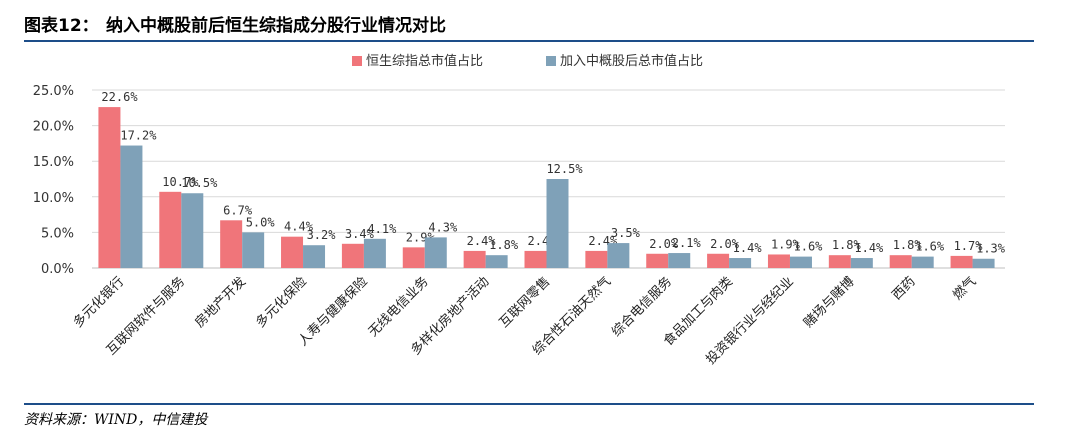 The width and height of the screenshot is (1080, 442). Describe the element at coordinates (631, 61) in the screenshot. I see `legend-label: 加入中概股后总市值占比` at that location.